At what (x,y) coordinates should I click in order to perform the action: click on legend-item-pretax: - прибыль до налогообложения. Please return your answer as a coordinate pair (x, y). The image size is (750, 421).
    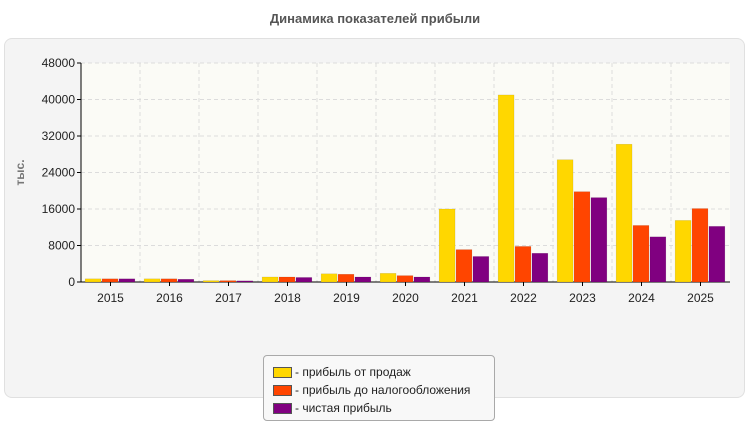
    Looking at the image, I should click on (379, 390).